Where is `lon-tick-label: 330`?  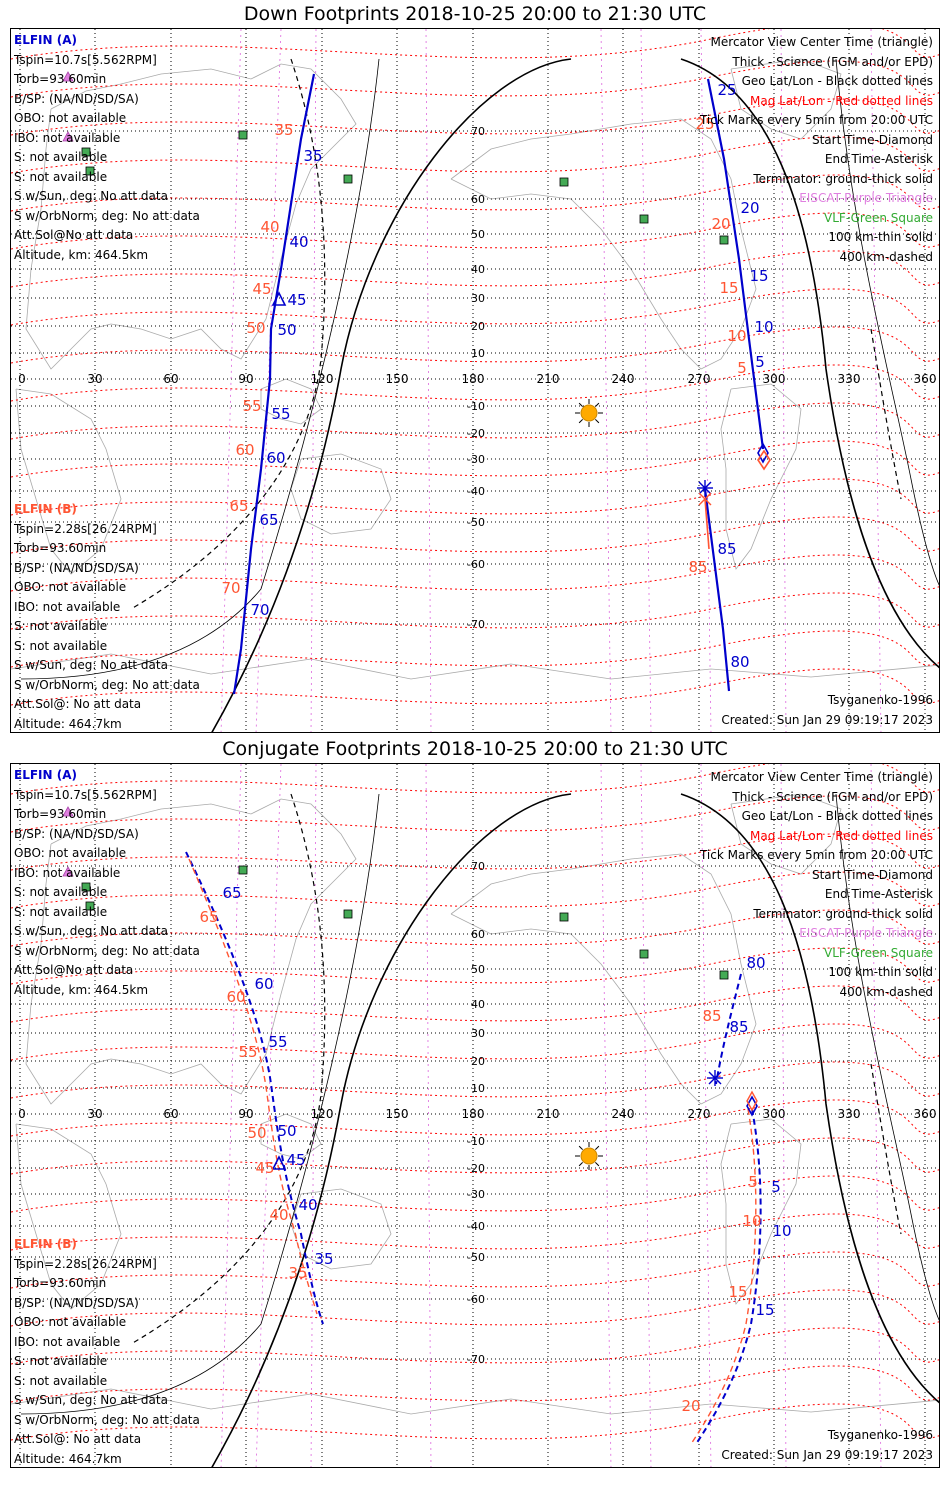
lon-tick-label: 330 is located at coordinates (849, 1114).